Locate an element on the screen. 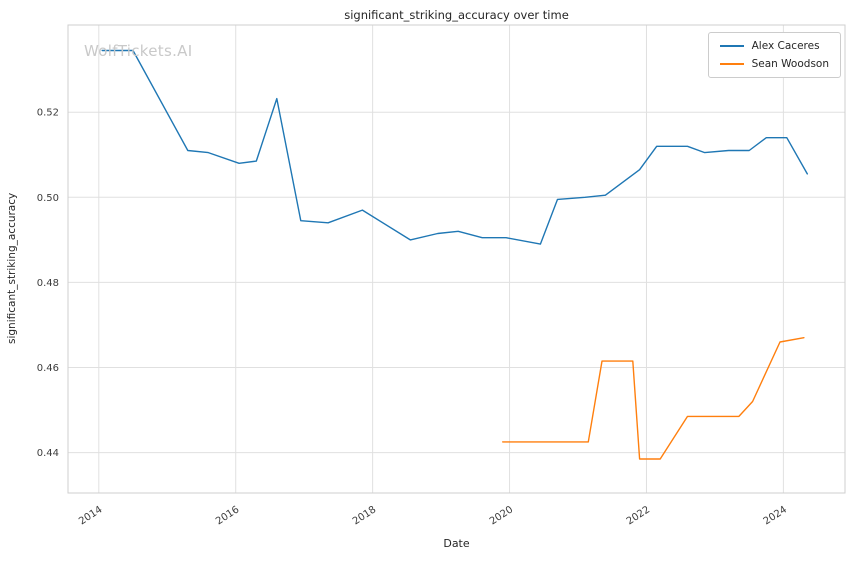 Image resolution: width=852 pixels, height=561 pixels. x-tick-label: 2022 is located at coordinates (638, 515).